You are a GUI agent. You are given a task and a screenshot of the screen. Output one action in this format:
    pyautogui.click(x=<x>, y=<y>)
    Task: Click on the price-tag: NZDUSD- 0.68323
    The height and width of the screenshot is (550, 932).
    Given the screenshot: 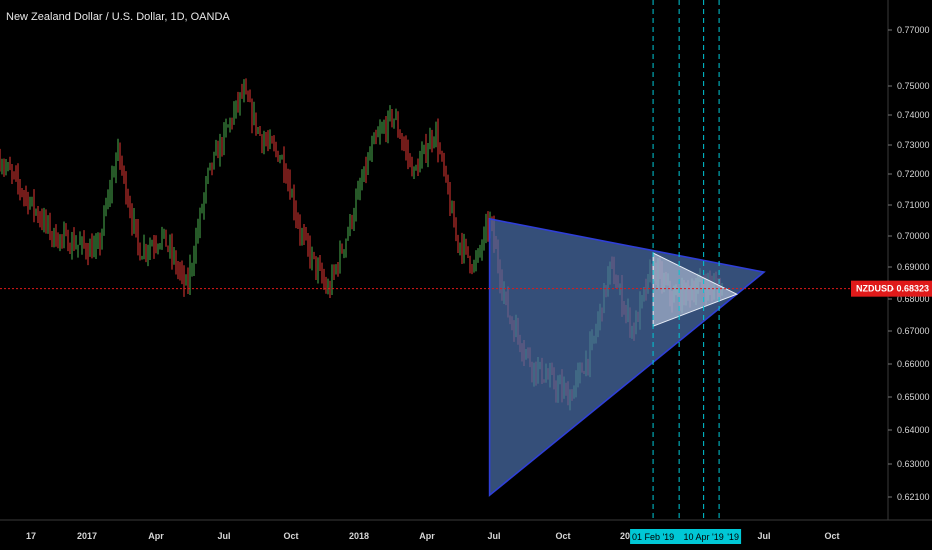 What is the action you would take?
    pyautogui.click(x=891, y=288)
    